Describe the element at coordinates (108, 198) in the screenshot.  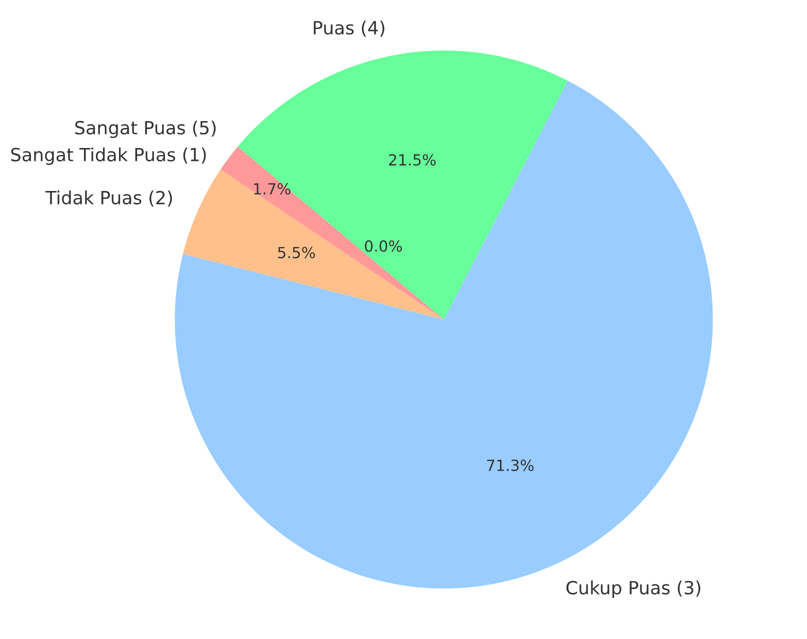
I see `slice-label: Tidak Puas (2)` at that location.